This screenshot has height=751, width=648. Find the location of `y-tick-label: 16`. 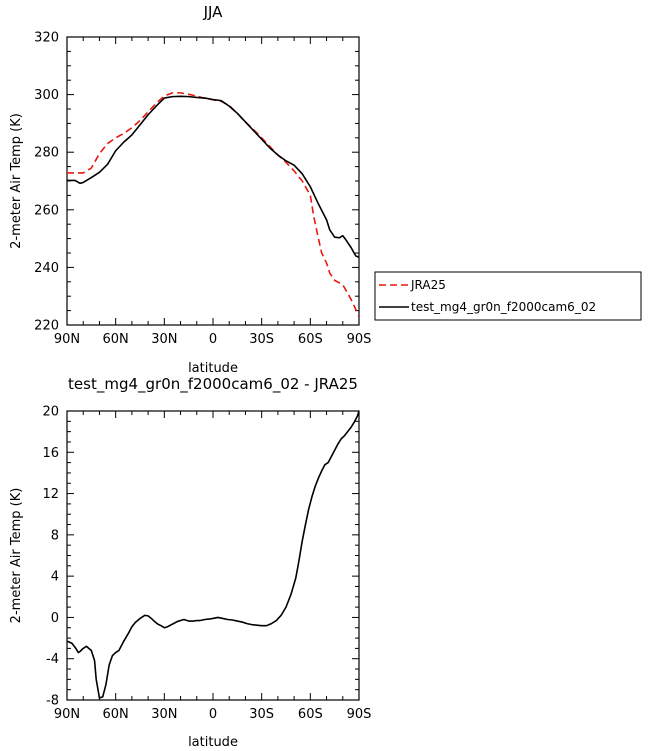

y-tick-label: 16 is located at coordinates (50, 453).